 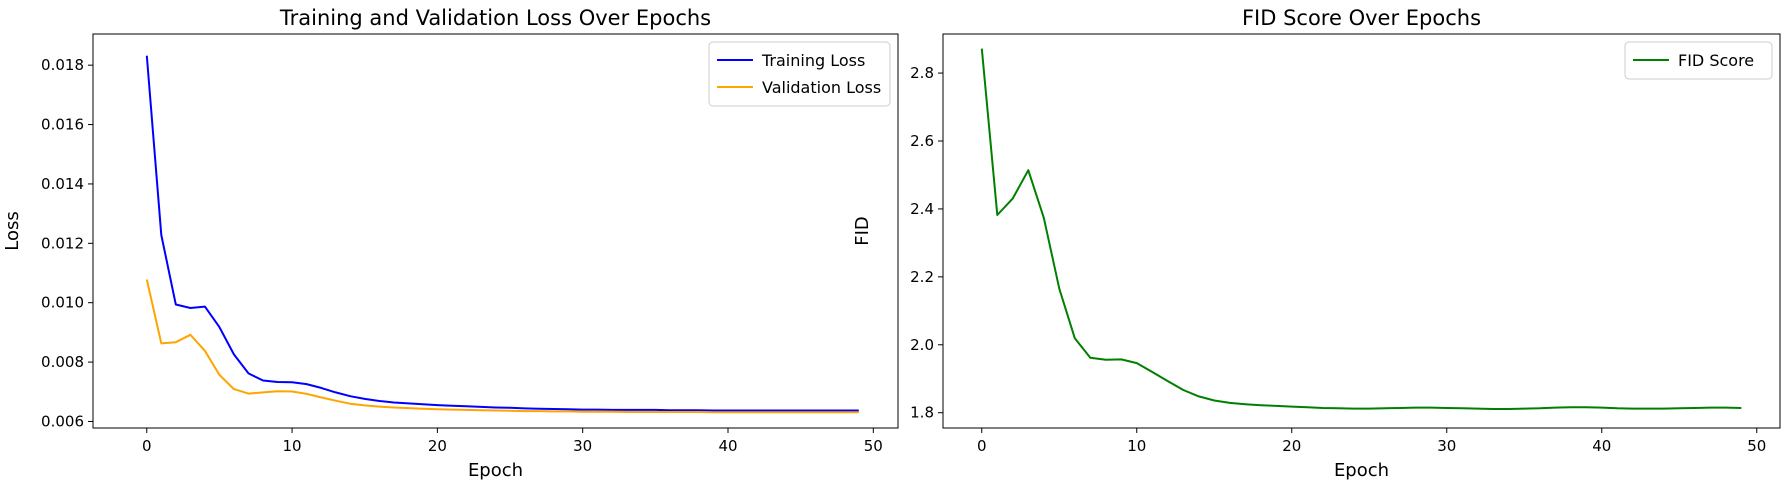 What do you see at coordinates (1361, 18) in the screenshot?
I see `chart-title: FID Score Over Epochs` at bounding box center [1361, 18].